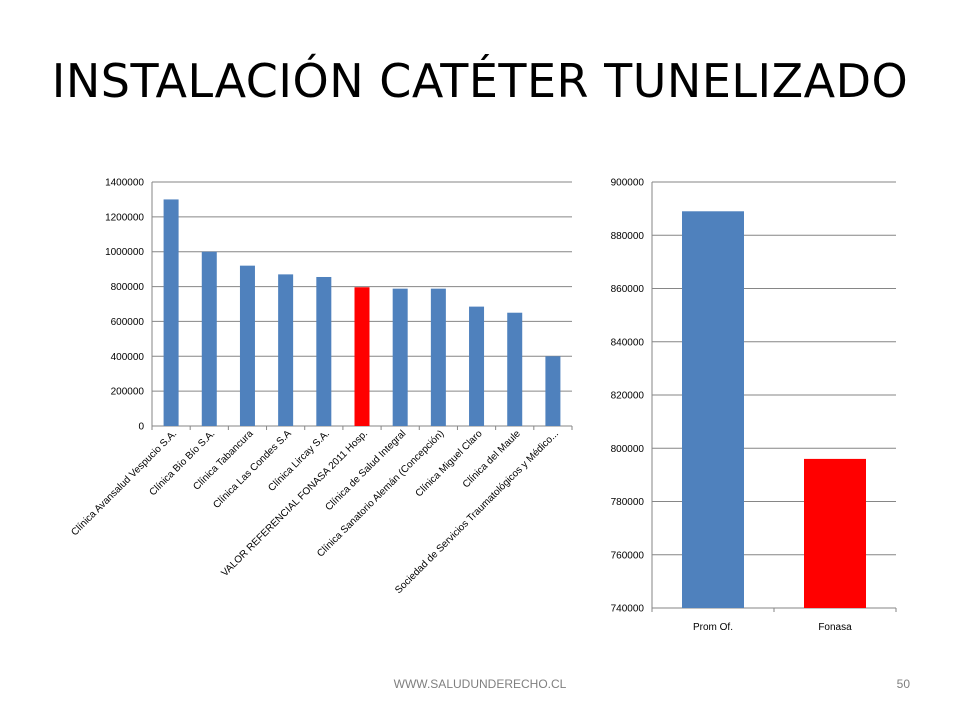 The width and height of the screenshot is (960, 720). I want to click on y-tick-label: 400000, so click(128, 357).